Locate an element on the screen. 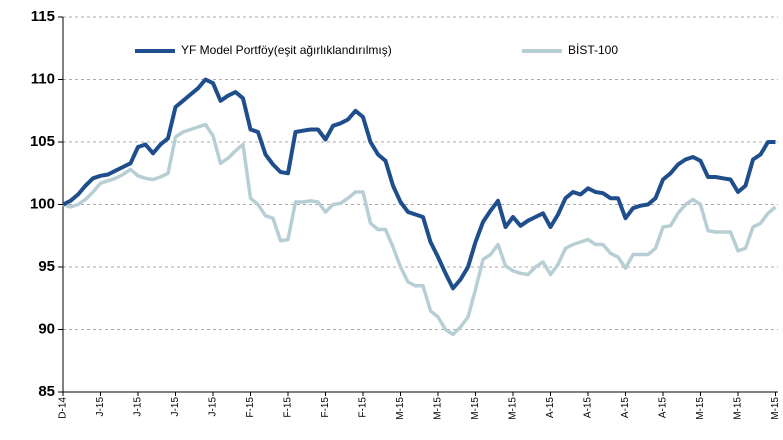 The width and height of the screenshot is (783, 440). y-tick-label: 110 is located at coordinates (43, 78).